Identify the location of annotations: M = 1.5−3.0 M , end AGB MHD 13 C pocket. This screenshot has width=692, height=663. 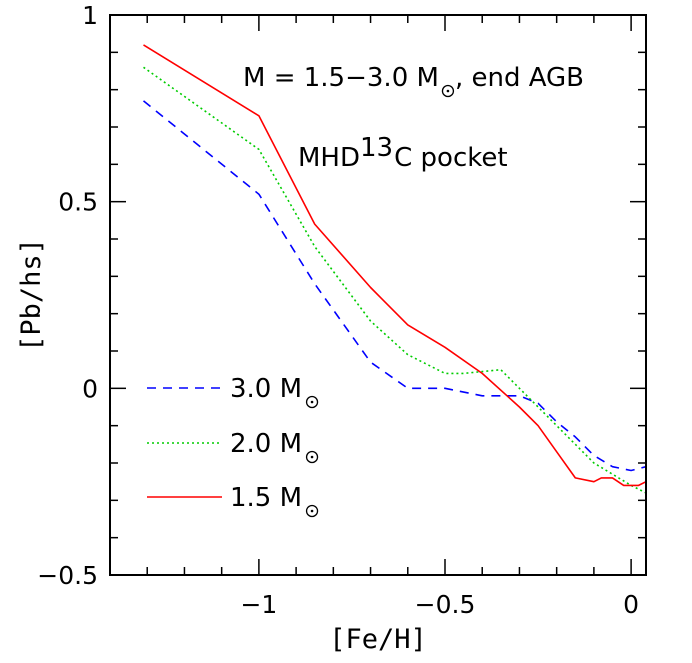
(413, 118).